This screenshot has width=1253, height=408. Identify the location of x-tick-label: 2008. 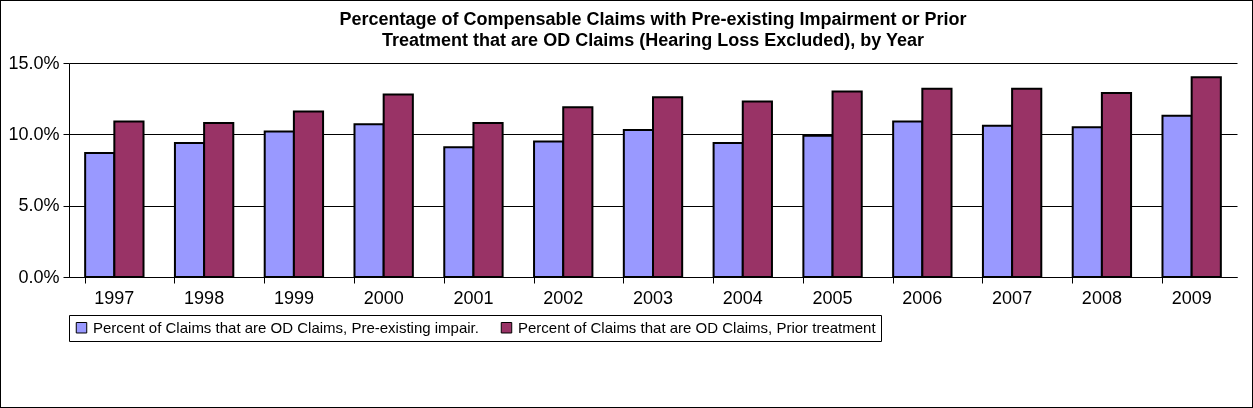
(1101, 297).